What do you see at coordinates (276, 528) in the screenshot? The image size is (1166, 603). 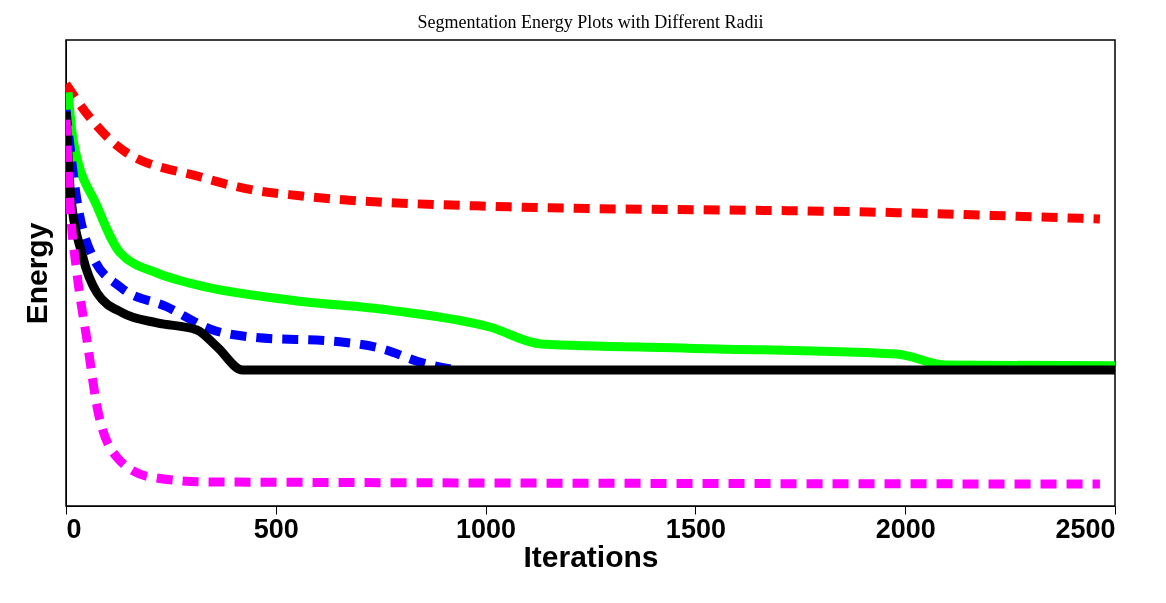 I see `x-tick-label: 500` at bounding box center [276, 528].